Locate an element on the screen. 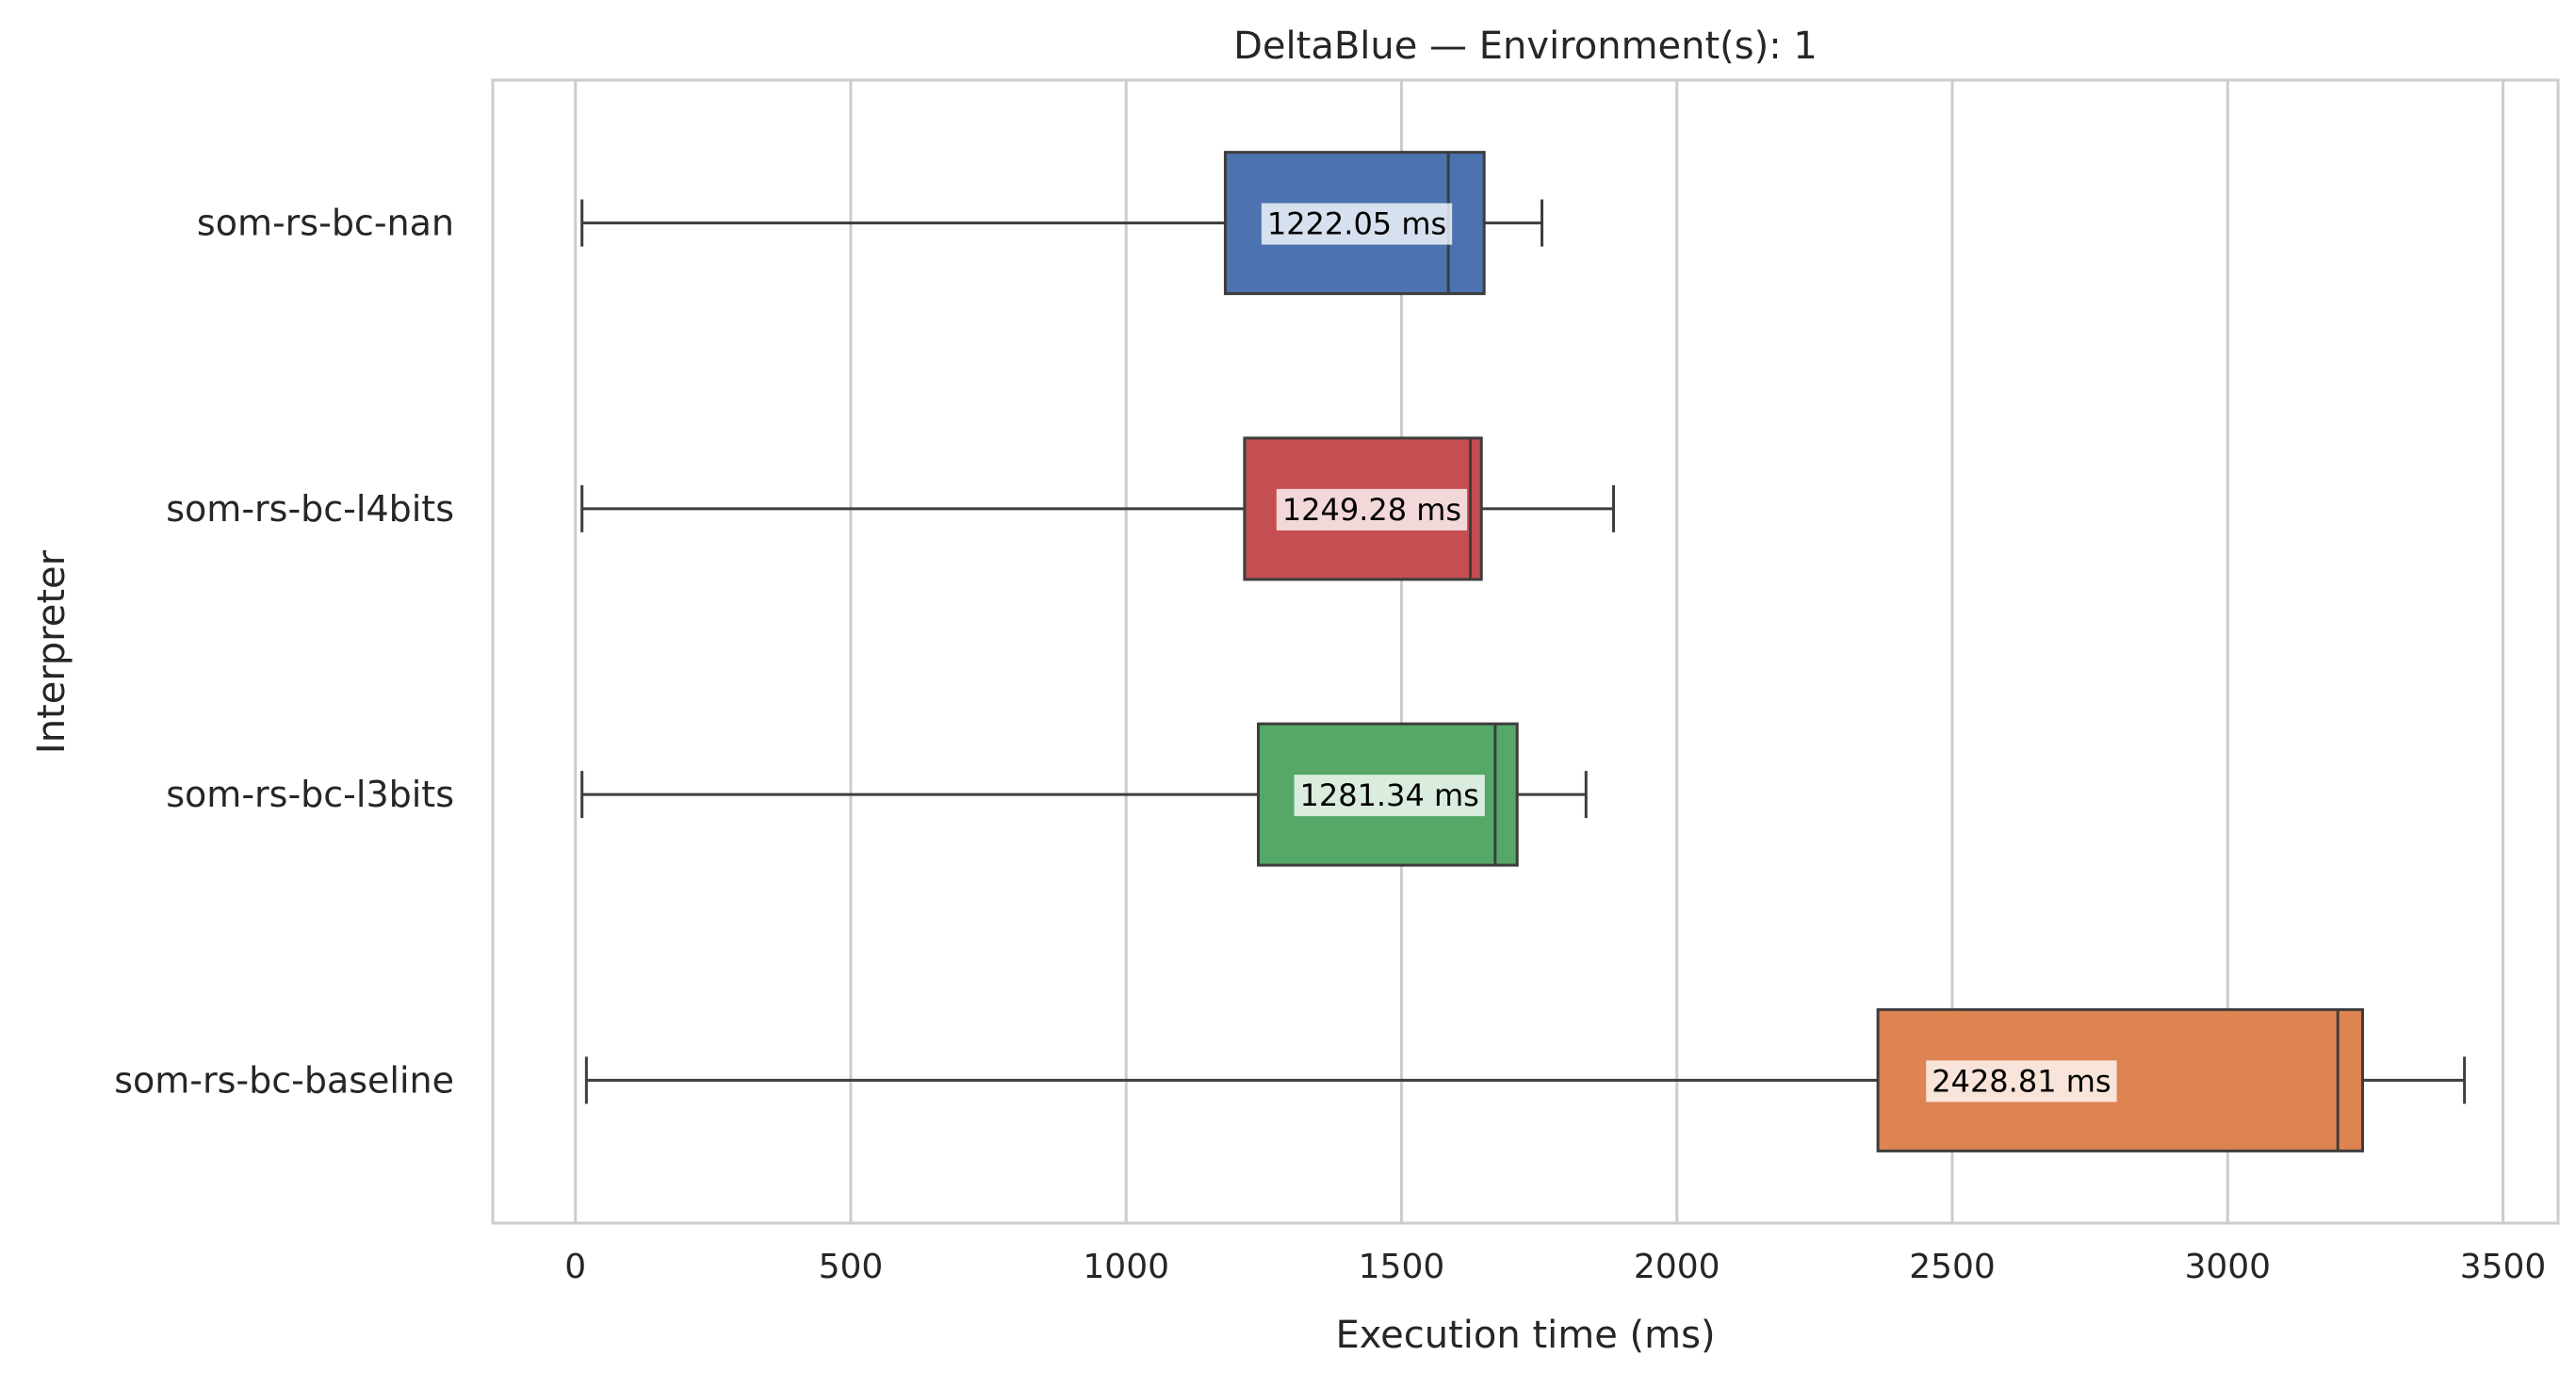 The height and width of the screenshot is (1389, 2576). box-group: 2428.81 ms is located at coordinates (1525, 1080).